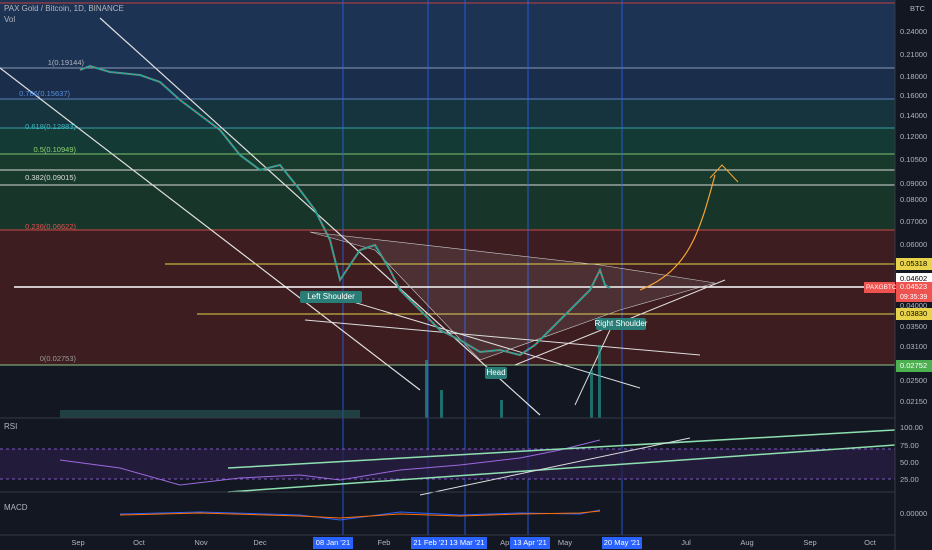 The image size is (932, 550). Describe the element at coordinates (201, 542) in the screenshot. I see `time-tick: Nov` at that location.